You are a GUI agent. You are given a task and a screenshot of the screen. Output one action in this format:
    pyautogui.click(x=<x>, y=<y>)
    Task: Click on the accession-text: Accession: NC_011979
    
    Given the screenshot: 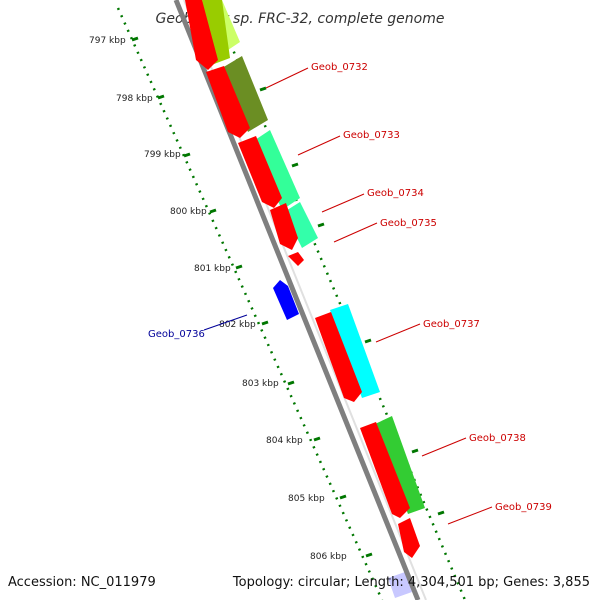 What is the action you would take?
    pyautogui.click(x=82, y=582)
    